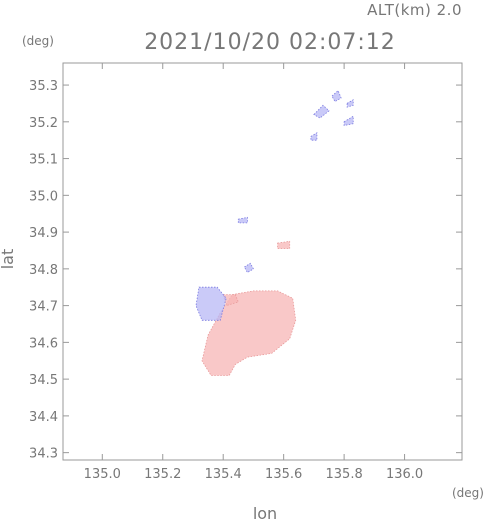  What do you see at coordinates (102, 474) in the screenshot?
I see `x-tick-label: 135.0` at bounding box center [102, 474].